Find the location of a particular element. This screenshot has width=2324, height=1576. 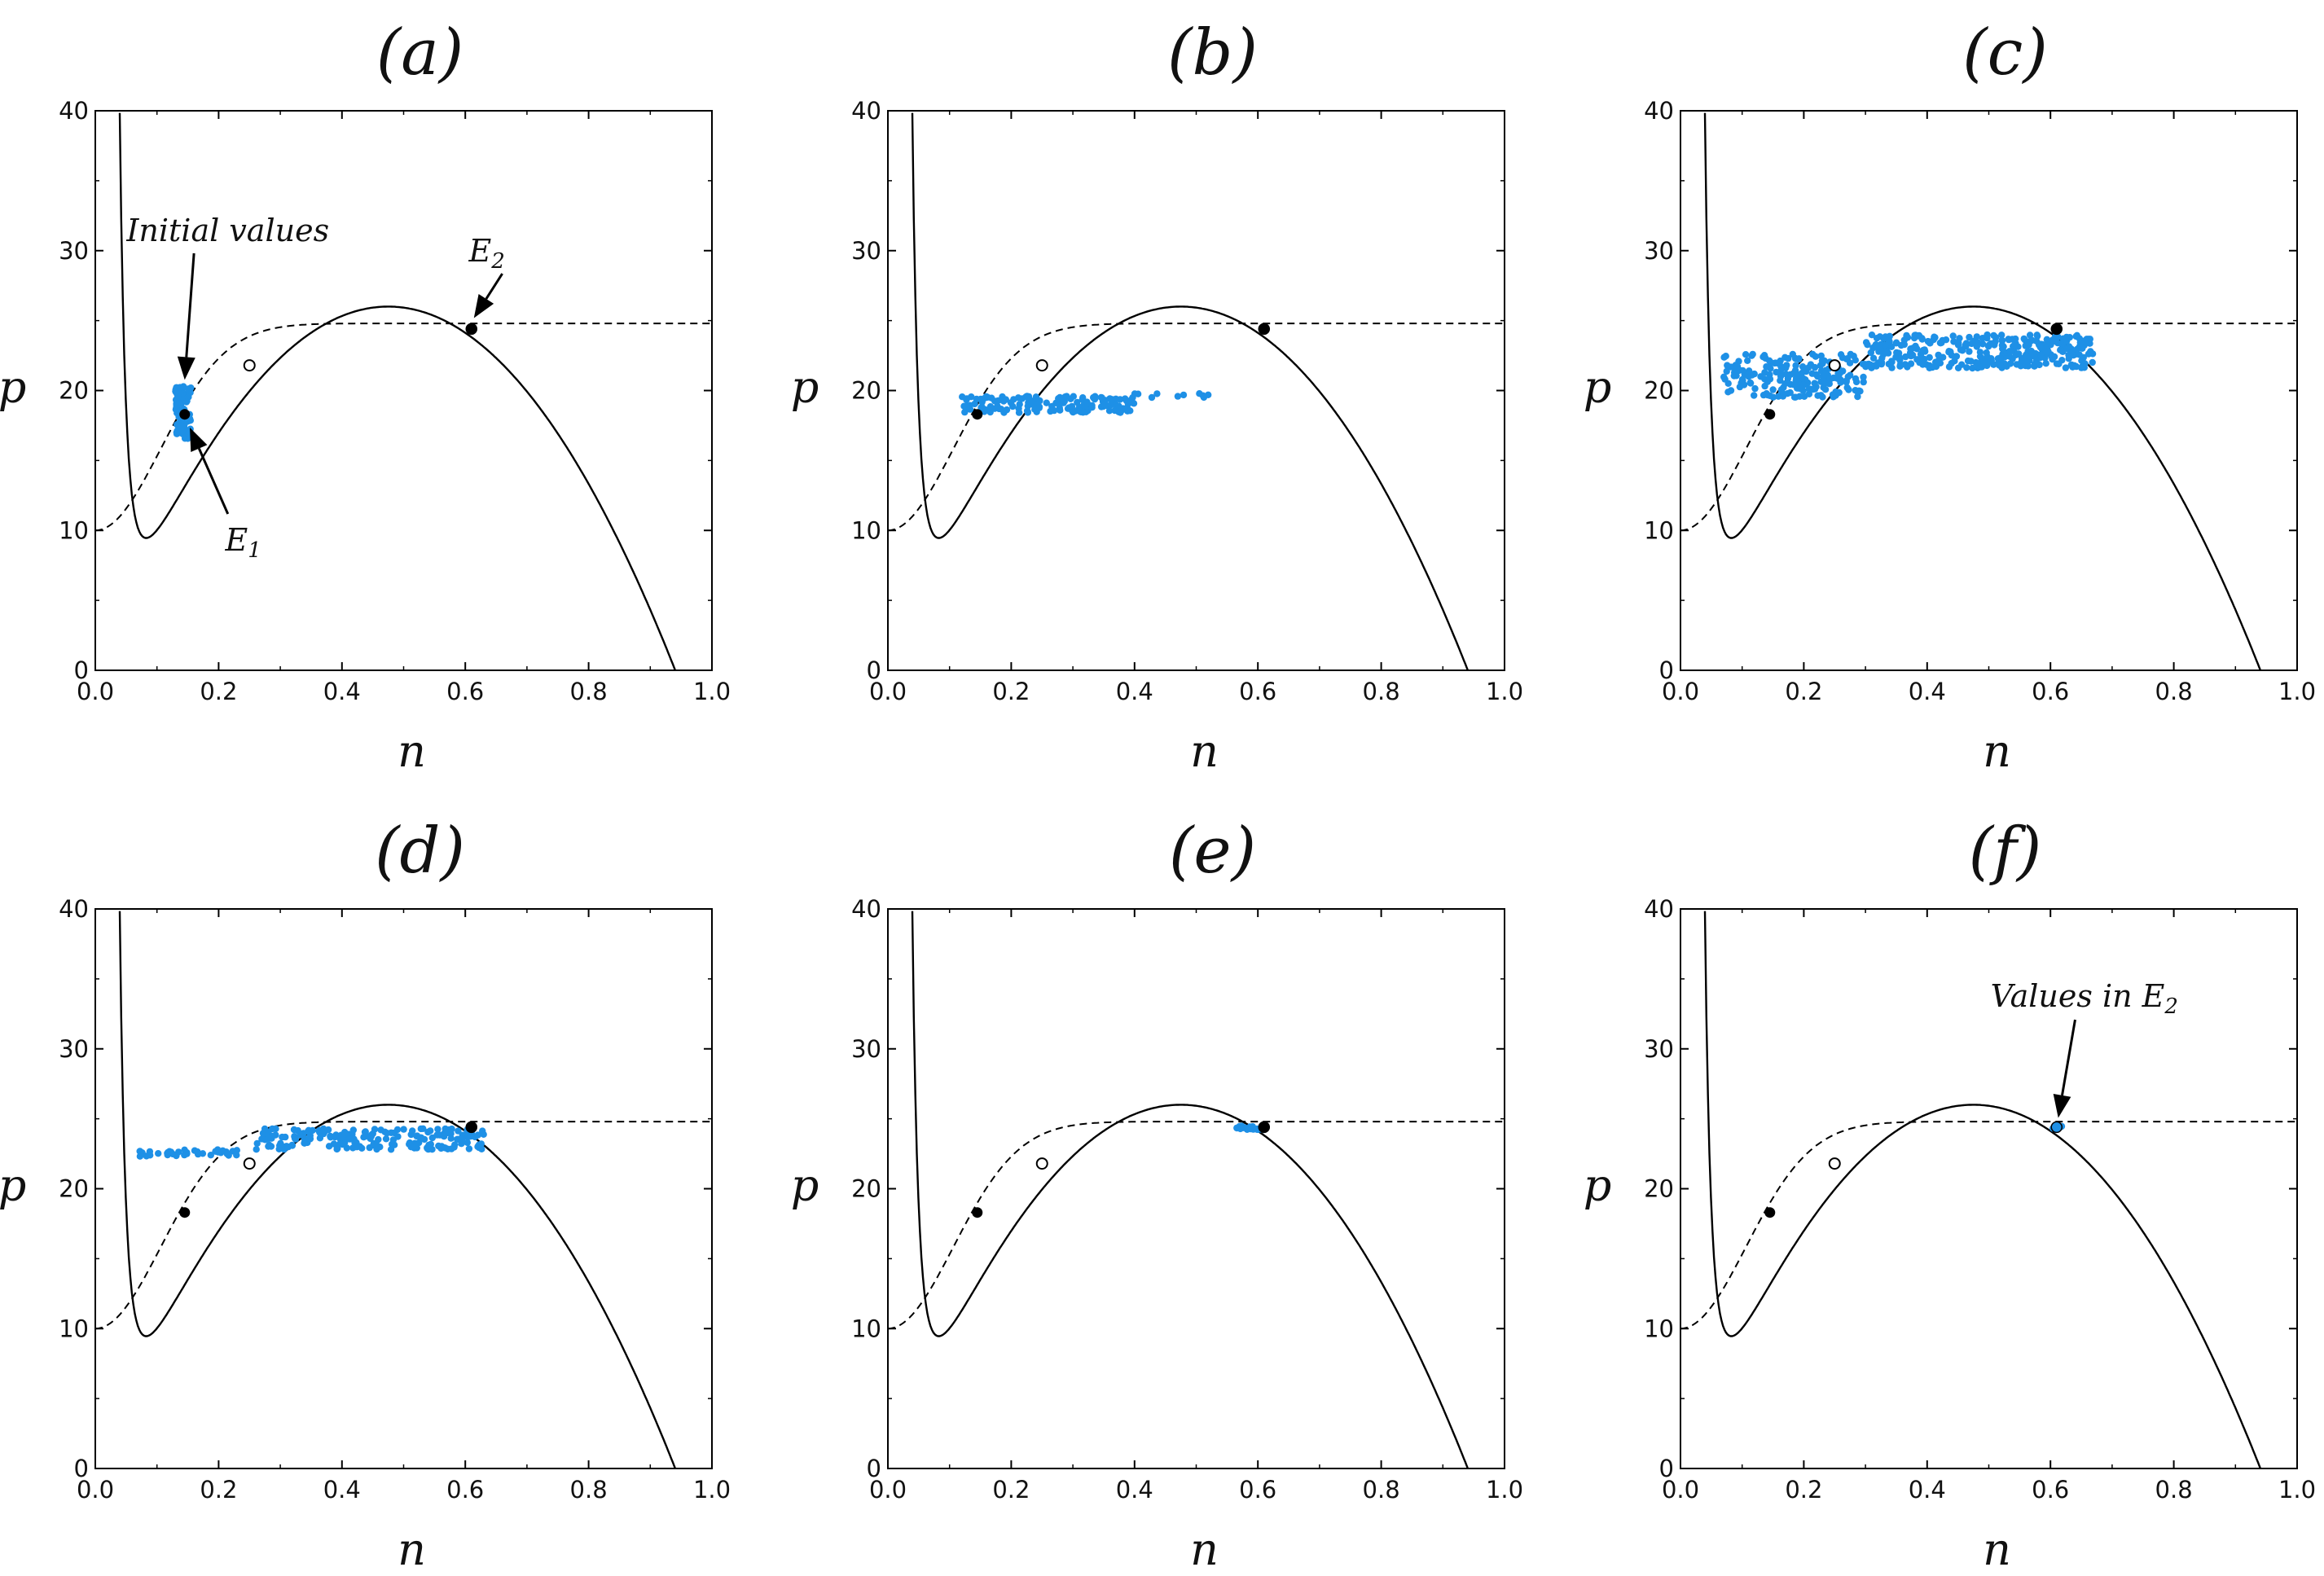

solid-nullcline is located at coordinates (397, 391).